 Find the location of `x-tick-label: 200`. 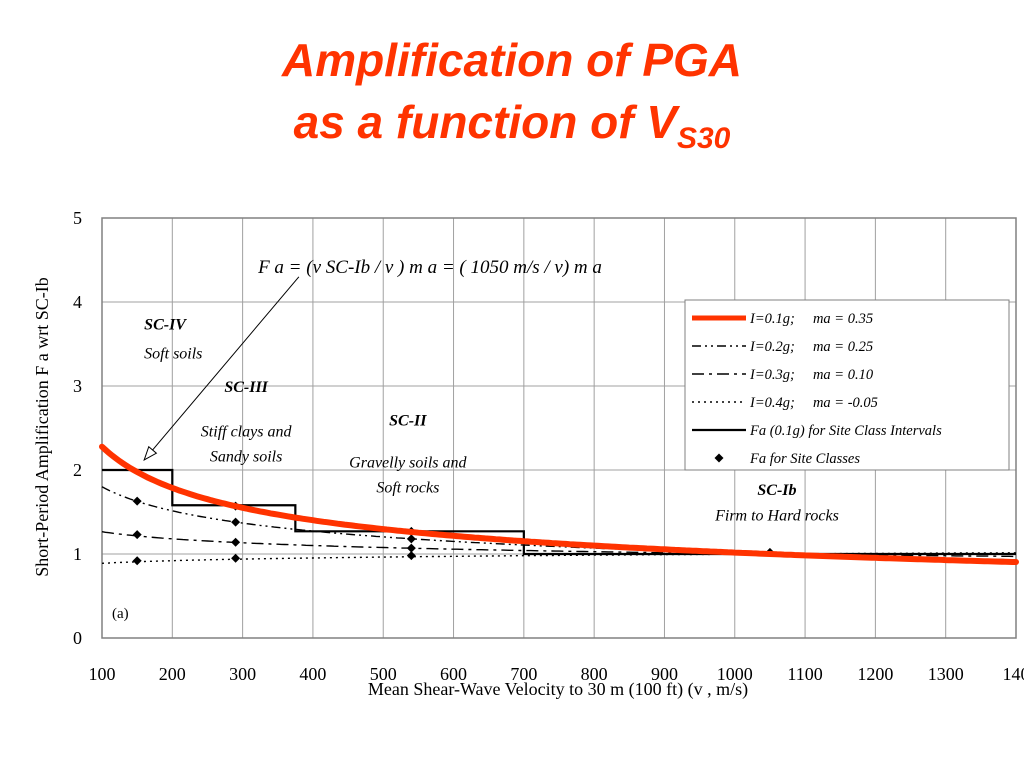

x-tick-label: 200 is located at coordinates (172, 674).